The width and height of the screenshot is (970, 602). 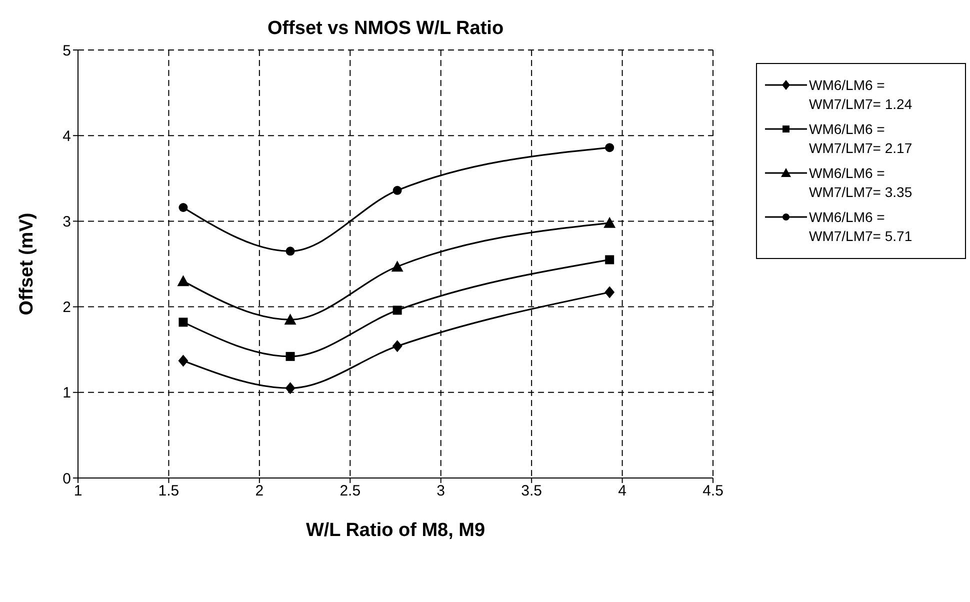 I want to click on y-tick-label: 3, so click(x=66, y=222).